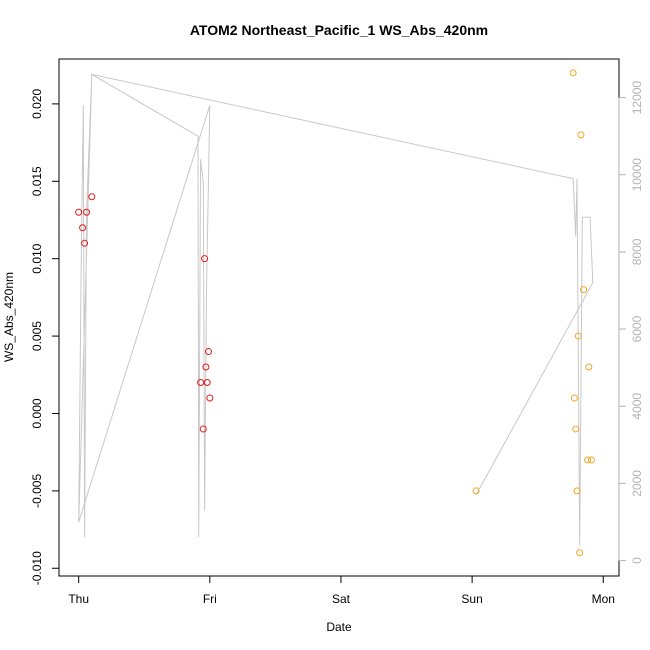  I want to click on y-tick-label: 0.010, so click(37, 258).